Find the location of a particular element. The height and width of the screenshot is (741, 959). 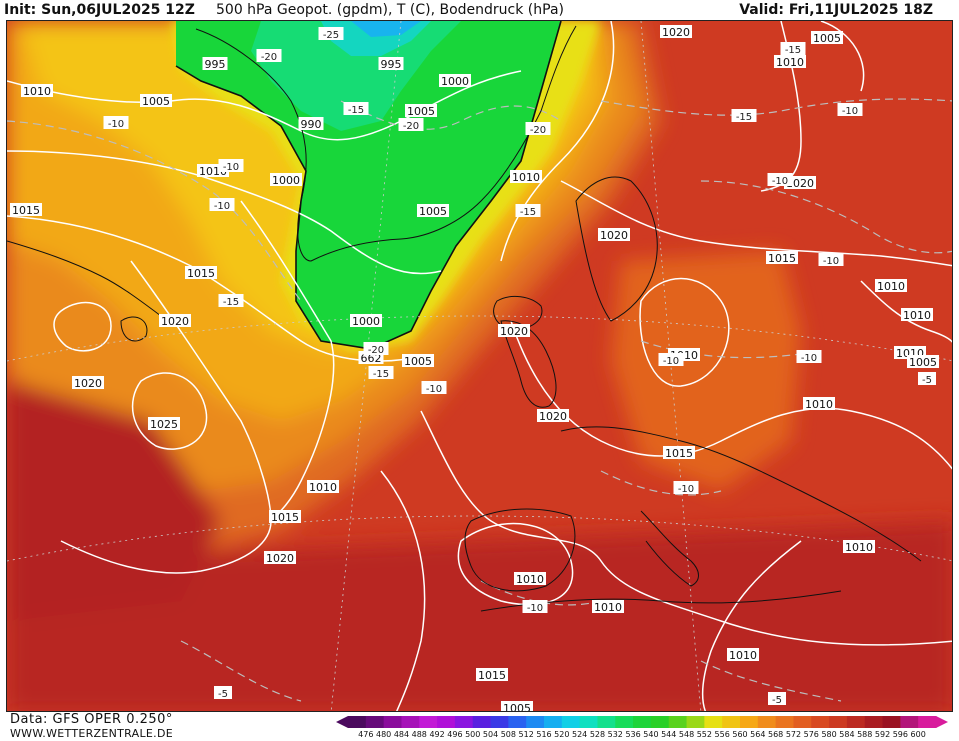

legend-tick-label: 540 is located at coordinates (650, 734).